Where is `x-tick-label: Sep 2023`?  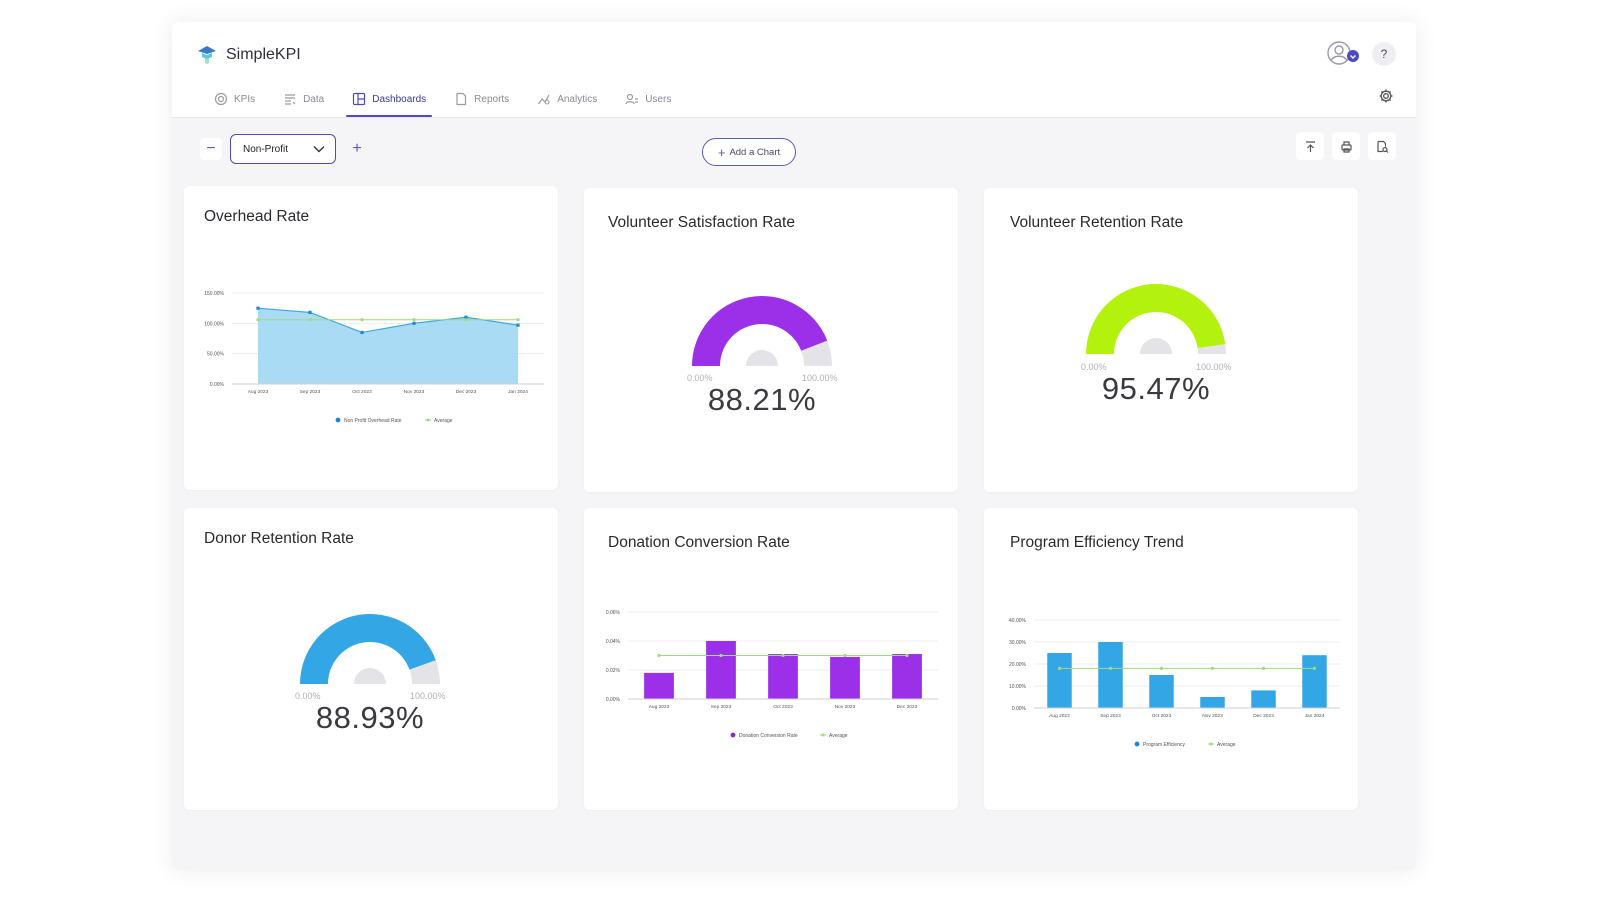
x-tick-label: Sep 2023 is located at coordinates (310, 392).